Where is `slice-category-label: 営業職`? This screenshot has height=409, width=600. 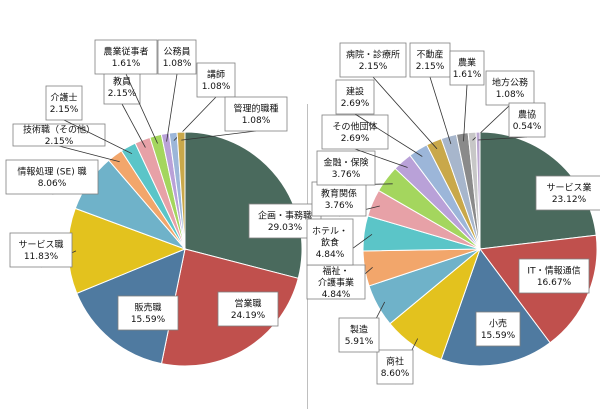 slice-category-label: 営業職 is located at coordinates (247, 304).